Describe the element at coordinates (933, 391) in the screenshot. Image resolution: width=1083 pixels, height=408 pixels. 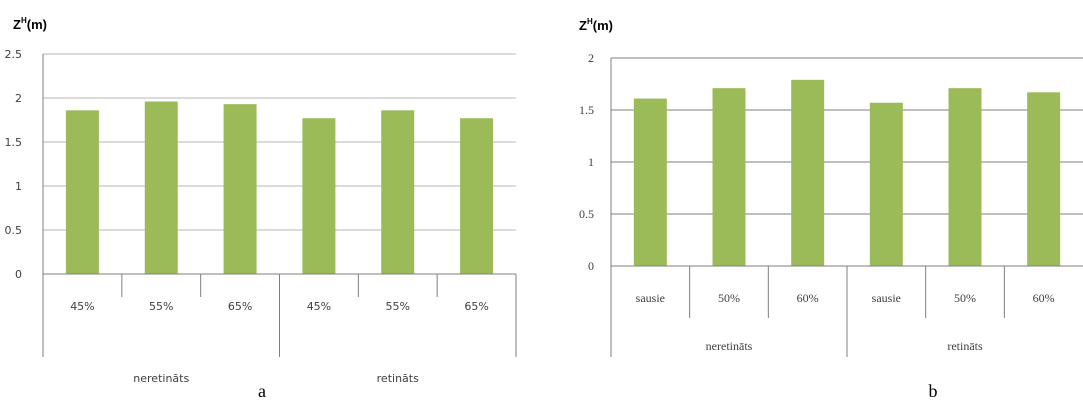
I see `panel-label: b` at that location.